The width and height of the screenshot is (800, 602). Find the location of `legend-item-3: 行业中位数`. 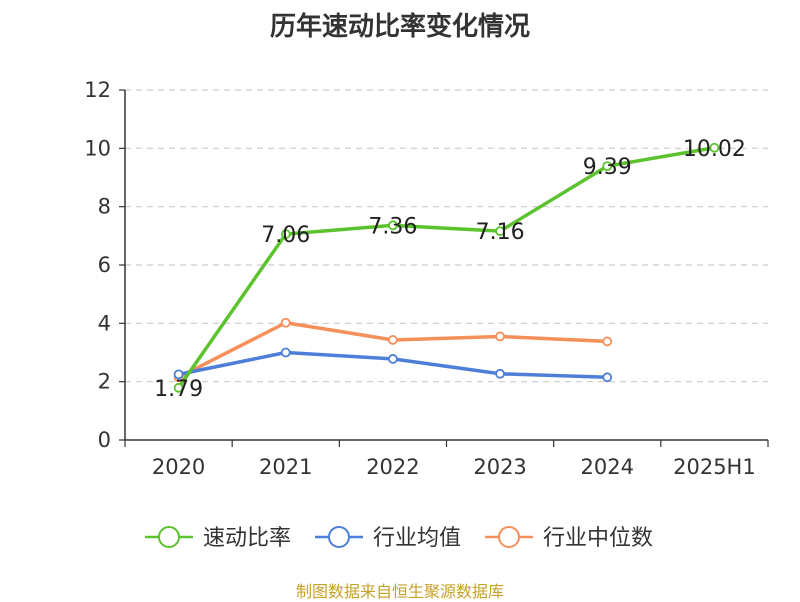

legend-item-3: 行业中位数 is located at coordinates (569, 538).